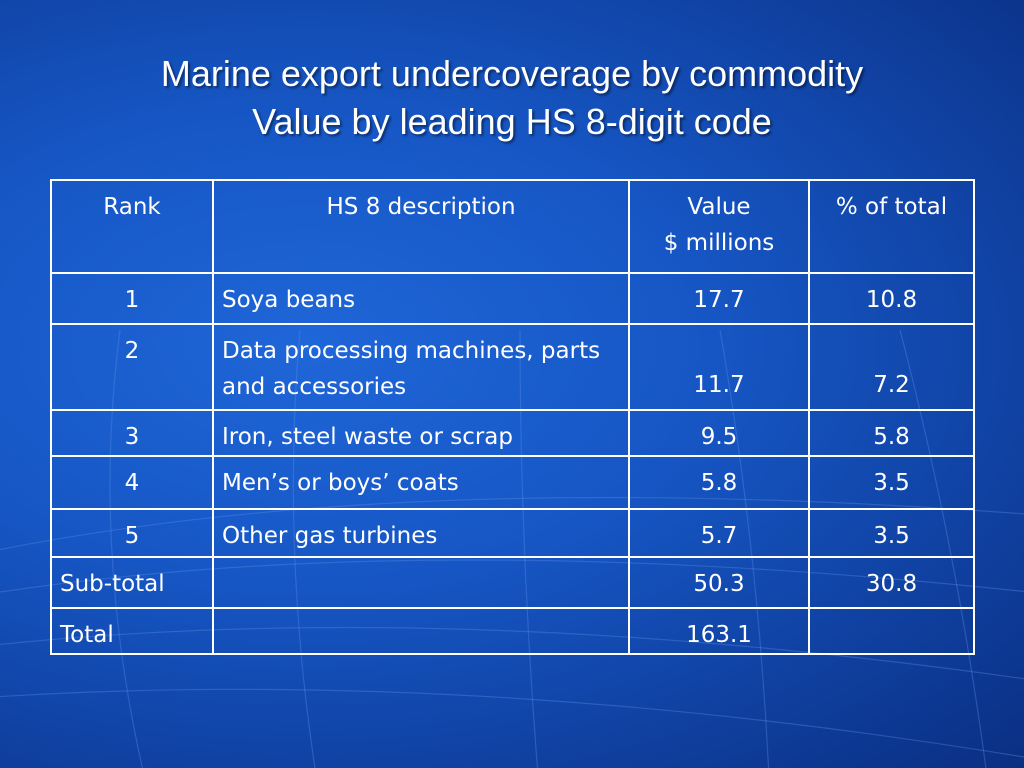 This screenshot has height=768, width=1024. I want to click on subtotal-percent: 30.8, so click(891, 582).